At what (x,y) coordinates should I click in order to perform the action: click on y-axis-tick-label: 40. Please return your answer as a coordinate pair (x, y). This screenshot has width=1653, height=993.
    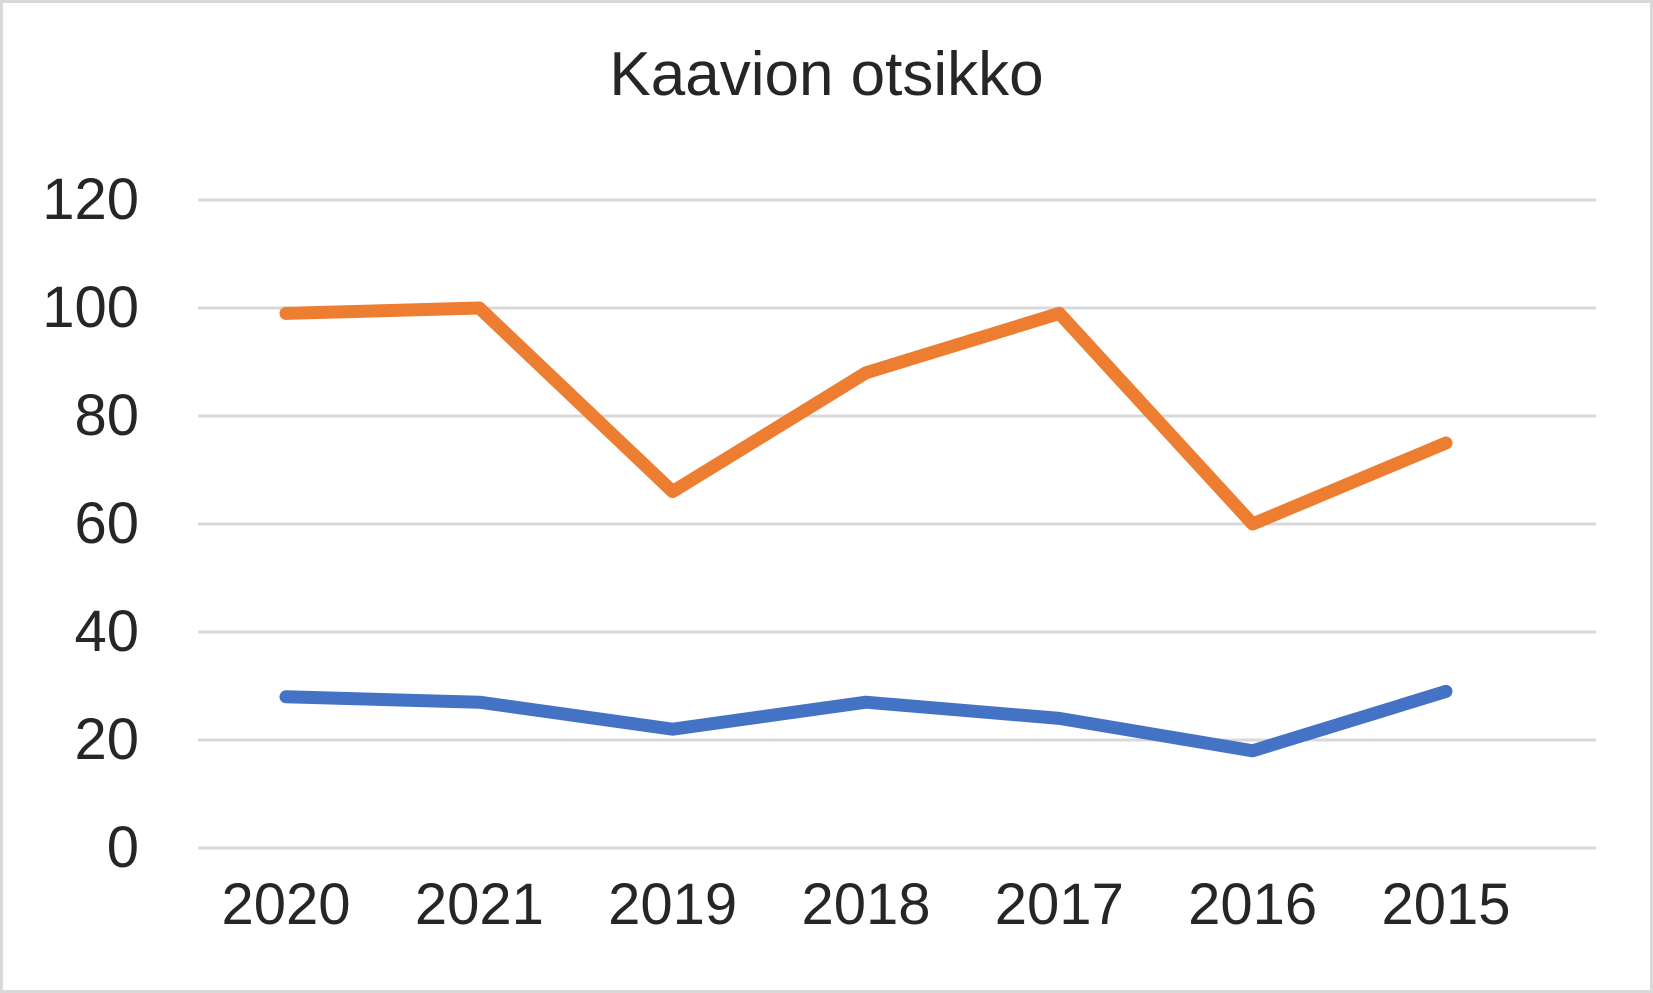
    Looking at the image, I should click on (106, 631).